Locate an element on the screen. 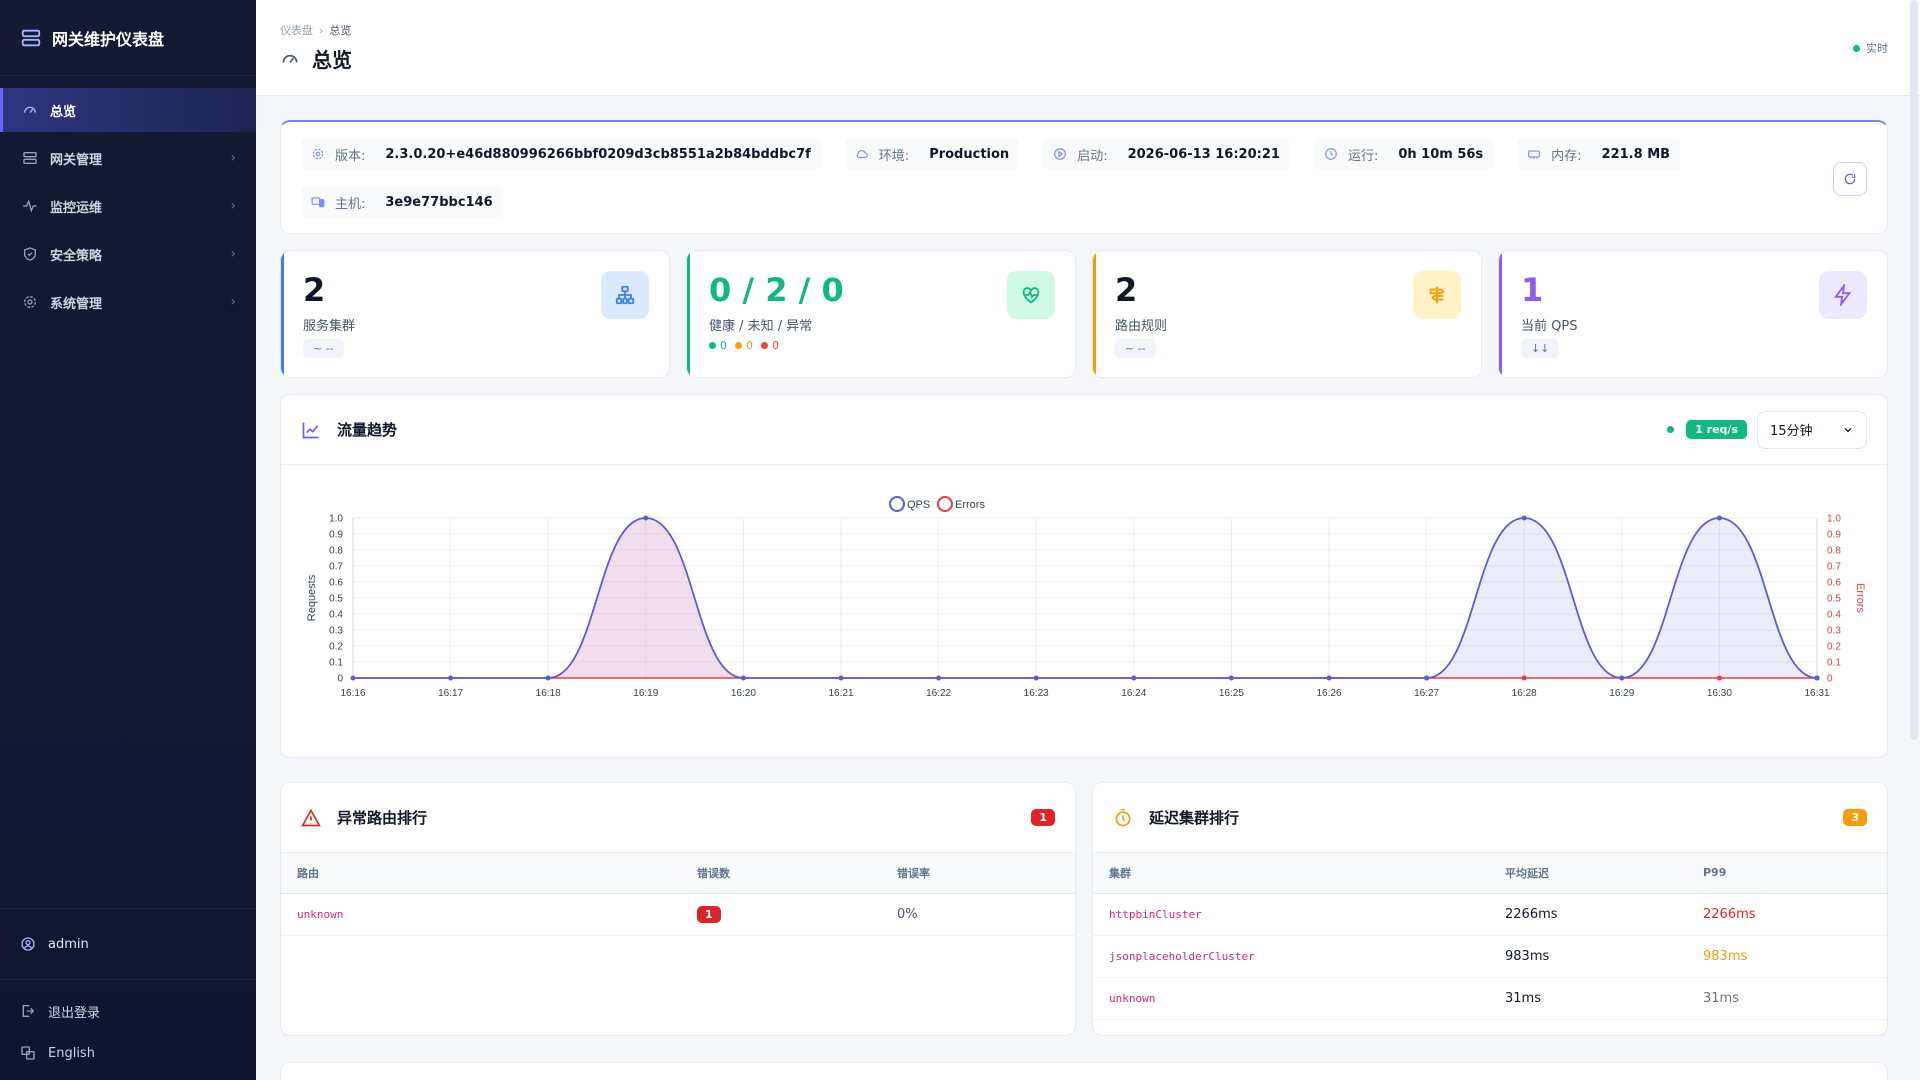  warning-triangle-icon is located at coordinates (311, 817).